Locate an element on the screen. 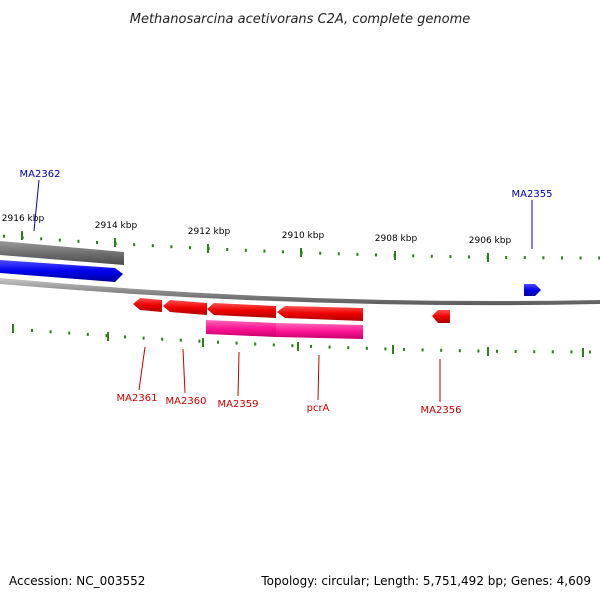 This screenshot has width=600, height=600. gene-ma2355 is located at coordinates (532, 290).